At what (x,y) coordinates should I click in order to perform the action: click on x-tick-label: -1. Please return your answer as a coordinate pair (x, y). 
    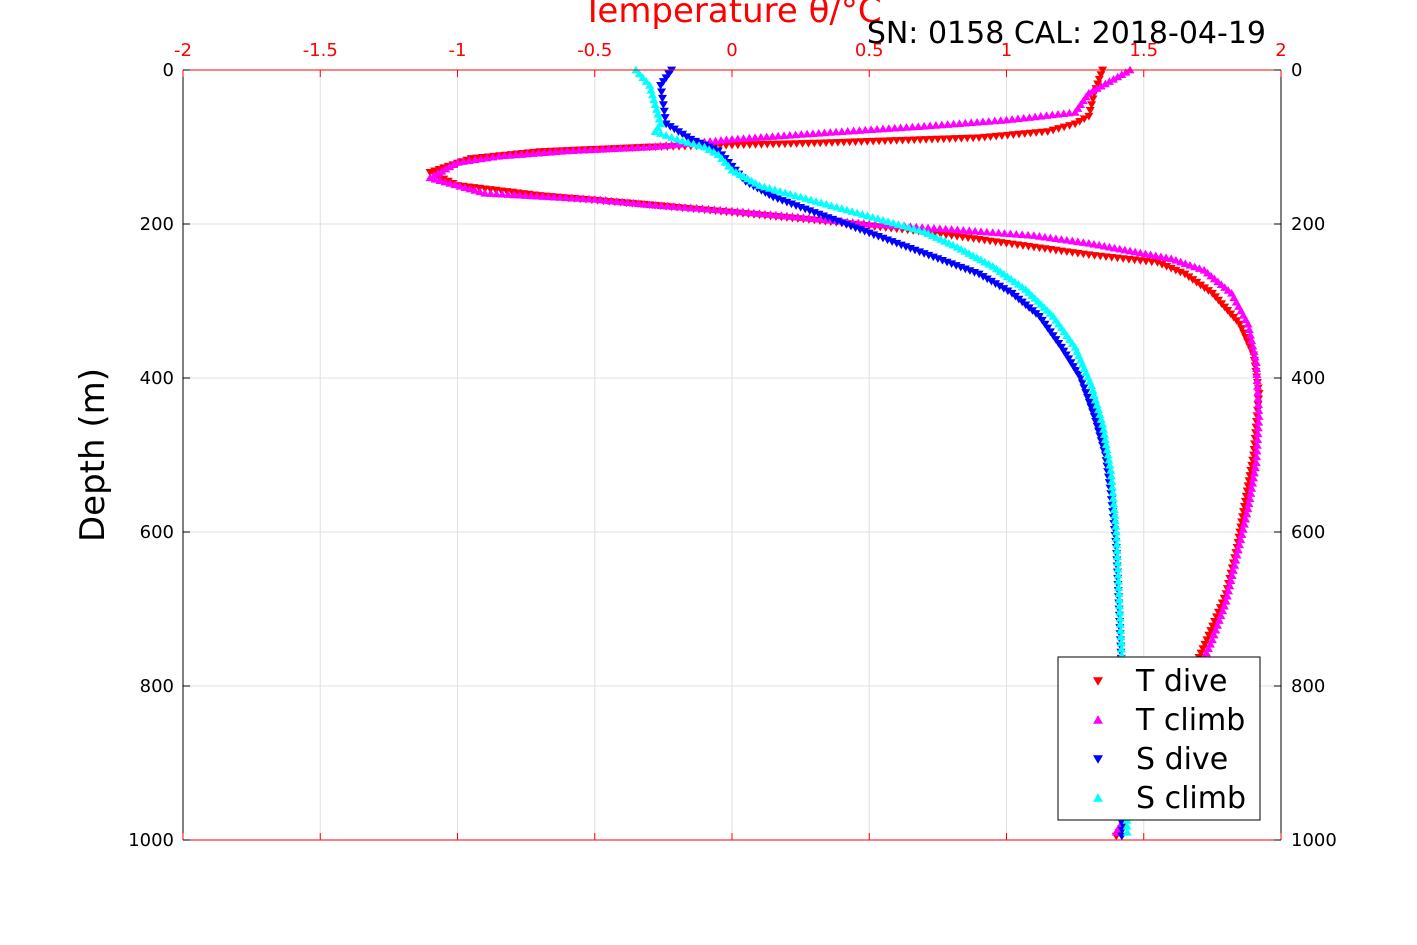
    Looking at the image, I should click on (458, 50).